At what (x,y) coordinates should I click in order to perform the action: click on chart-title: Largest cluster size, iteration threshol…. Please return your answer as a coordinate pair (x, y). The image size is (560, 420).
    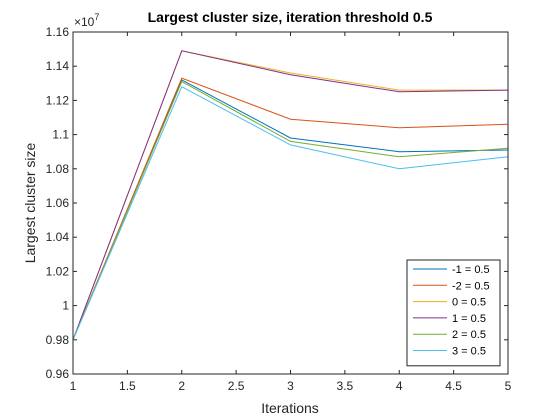
    Looking at the image, I should click on (290, 17).